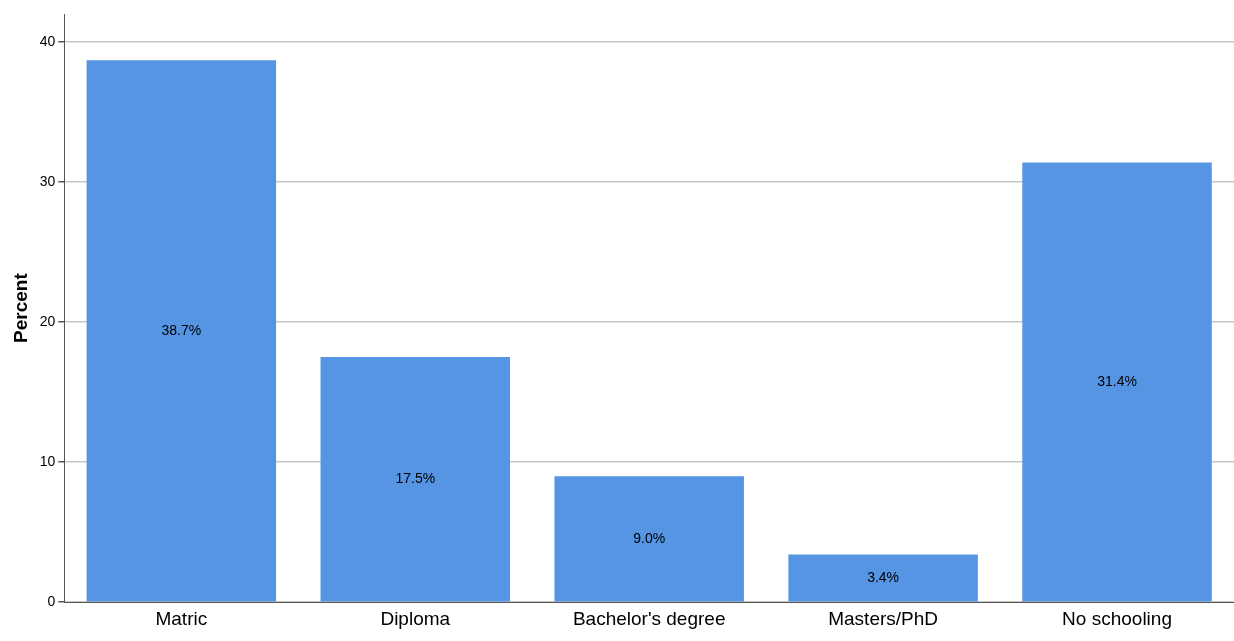 Image resolution: width=1234 pixels, height=641 pixels. Describe the element at coordinates (47, 320) in the screenshot. I see `y-tick-label: 20` at that location.